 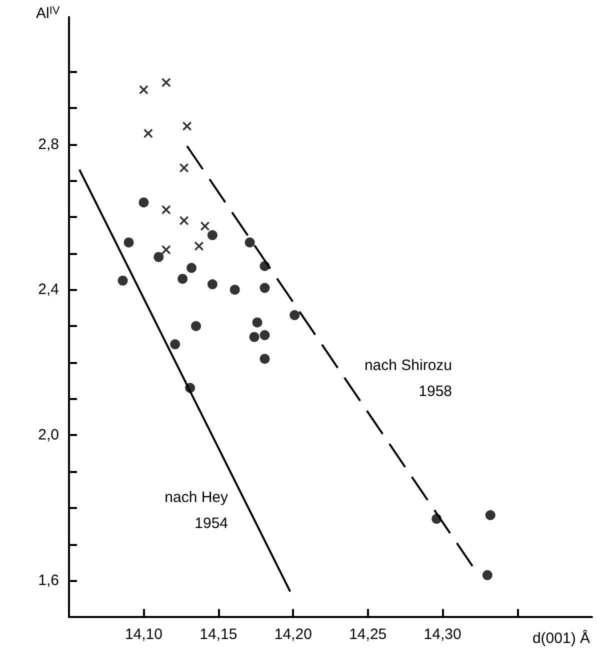 I want to click on x-axis-title: d(001) Å, so click(x=561, y=638).